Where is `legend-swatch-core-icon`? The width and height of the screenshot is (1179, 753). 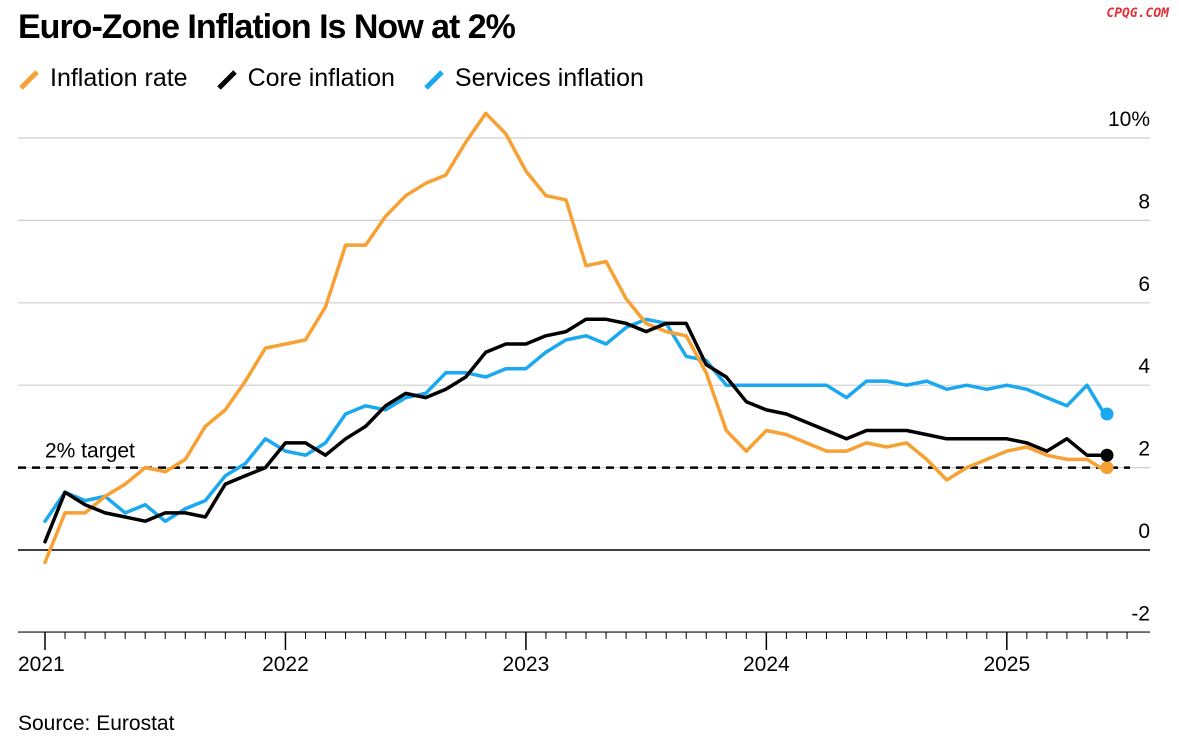
legend-swatch-core-icon is located at coordinates (226, 79).